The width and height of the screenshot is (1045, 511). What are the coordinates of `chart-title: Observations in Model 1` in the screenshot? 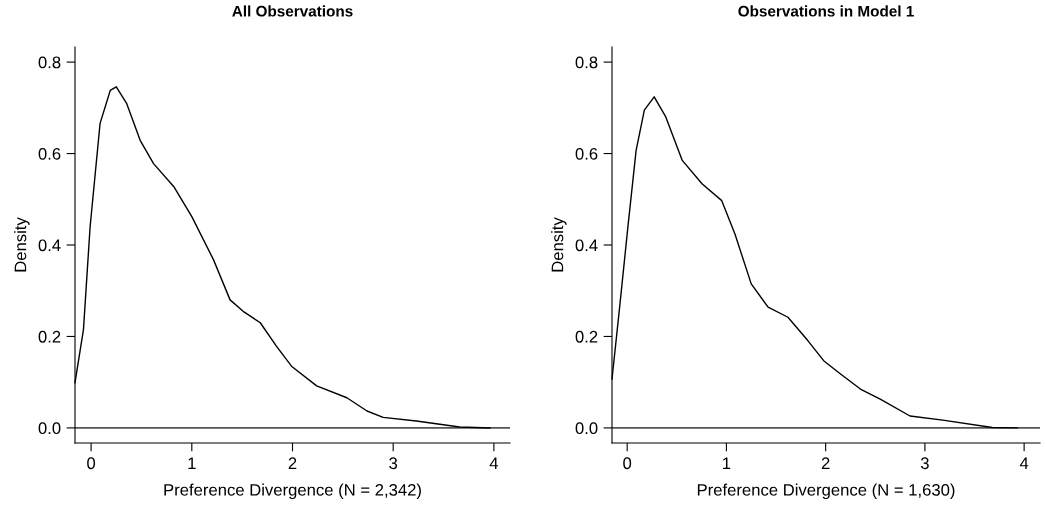 It's located at (826, 11).